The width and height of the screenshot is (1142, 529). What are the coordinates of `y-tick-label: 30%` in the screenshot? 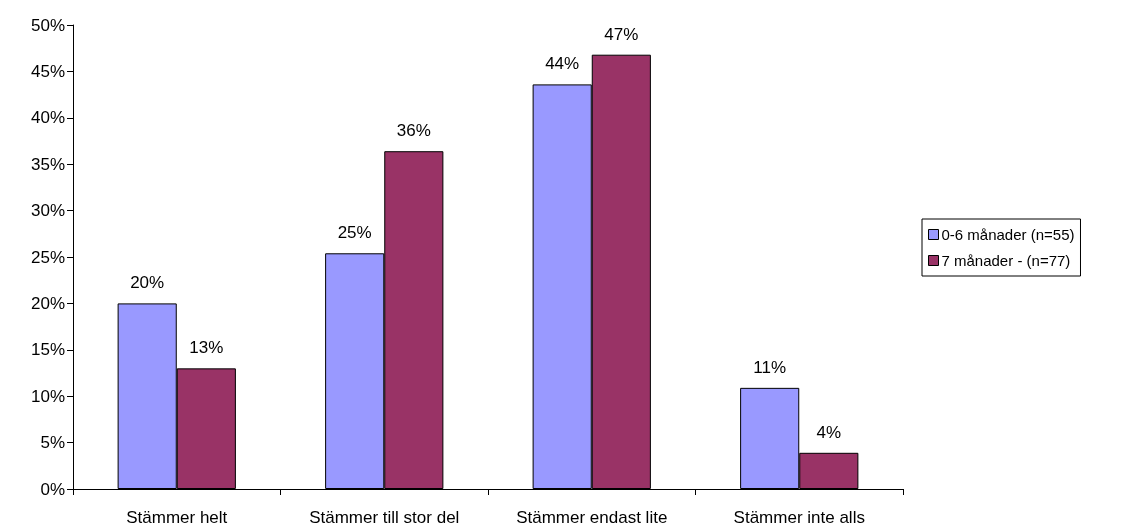 It's located at (47, 211).